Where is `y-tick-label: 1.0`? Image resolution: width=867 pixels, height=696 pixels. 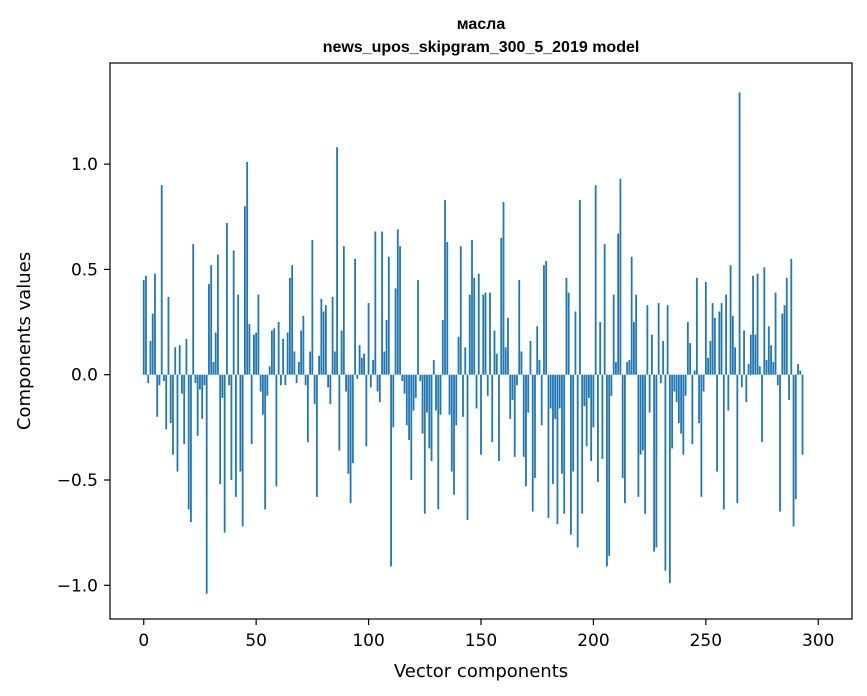 y-tick-label: 1.0 is located at coordinates (84, 165).